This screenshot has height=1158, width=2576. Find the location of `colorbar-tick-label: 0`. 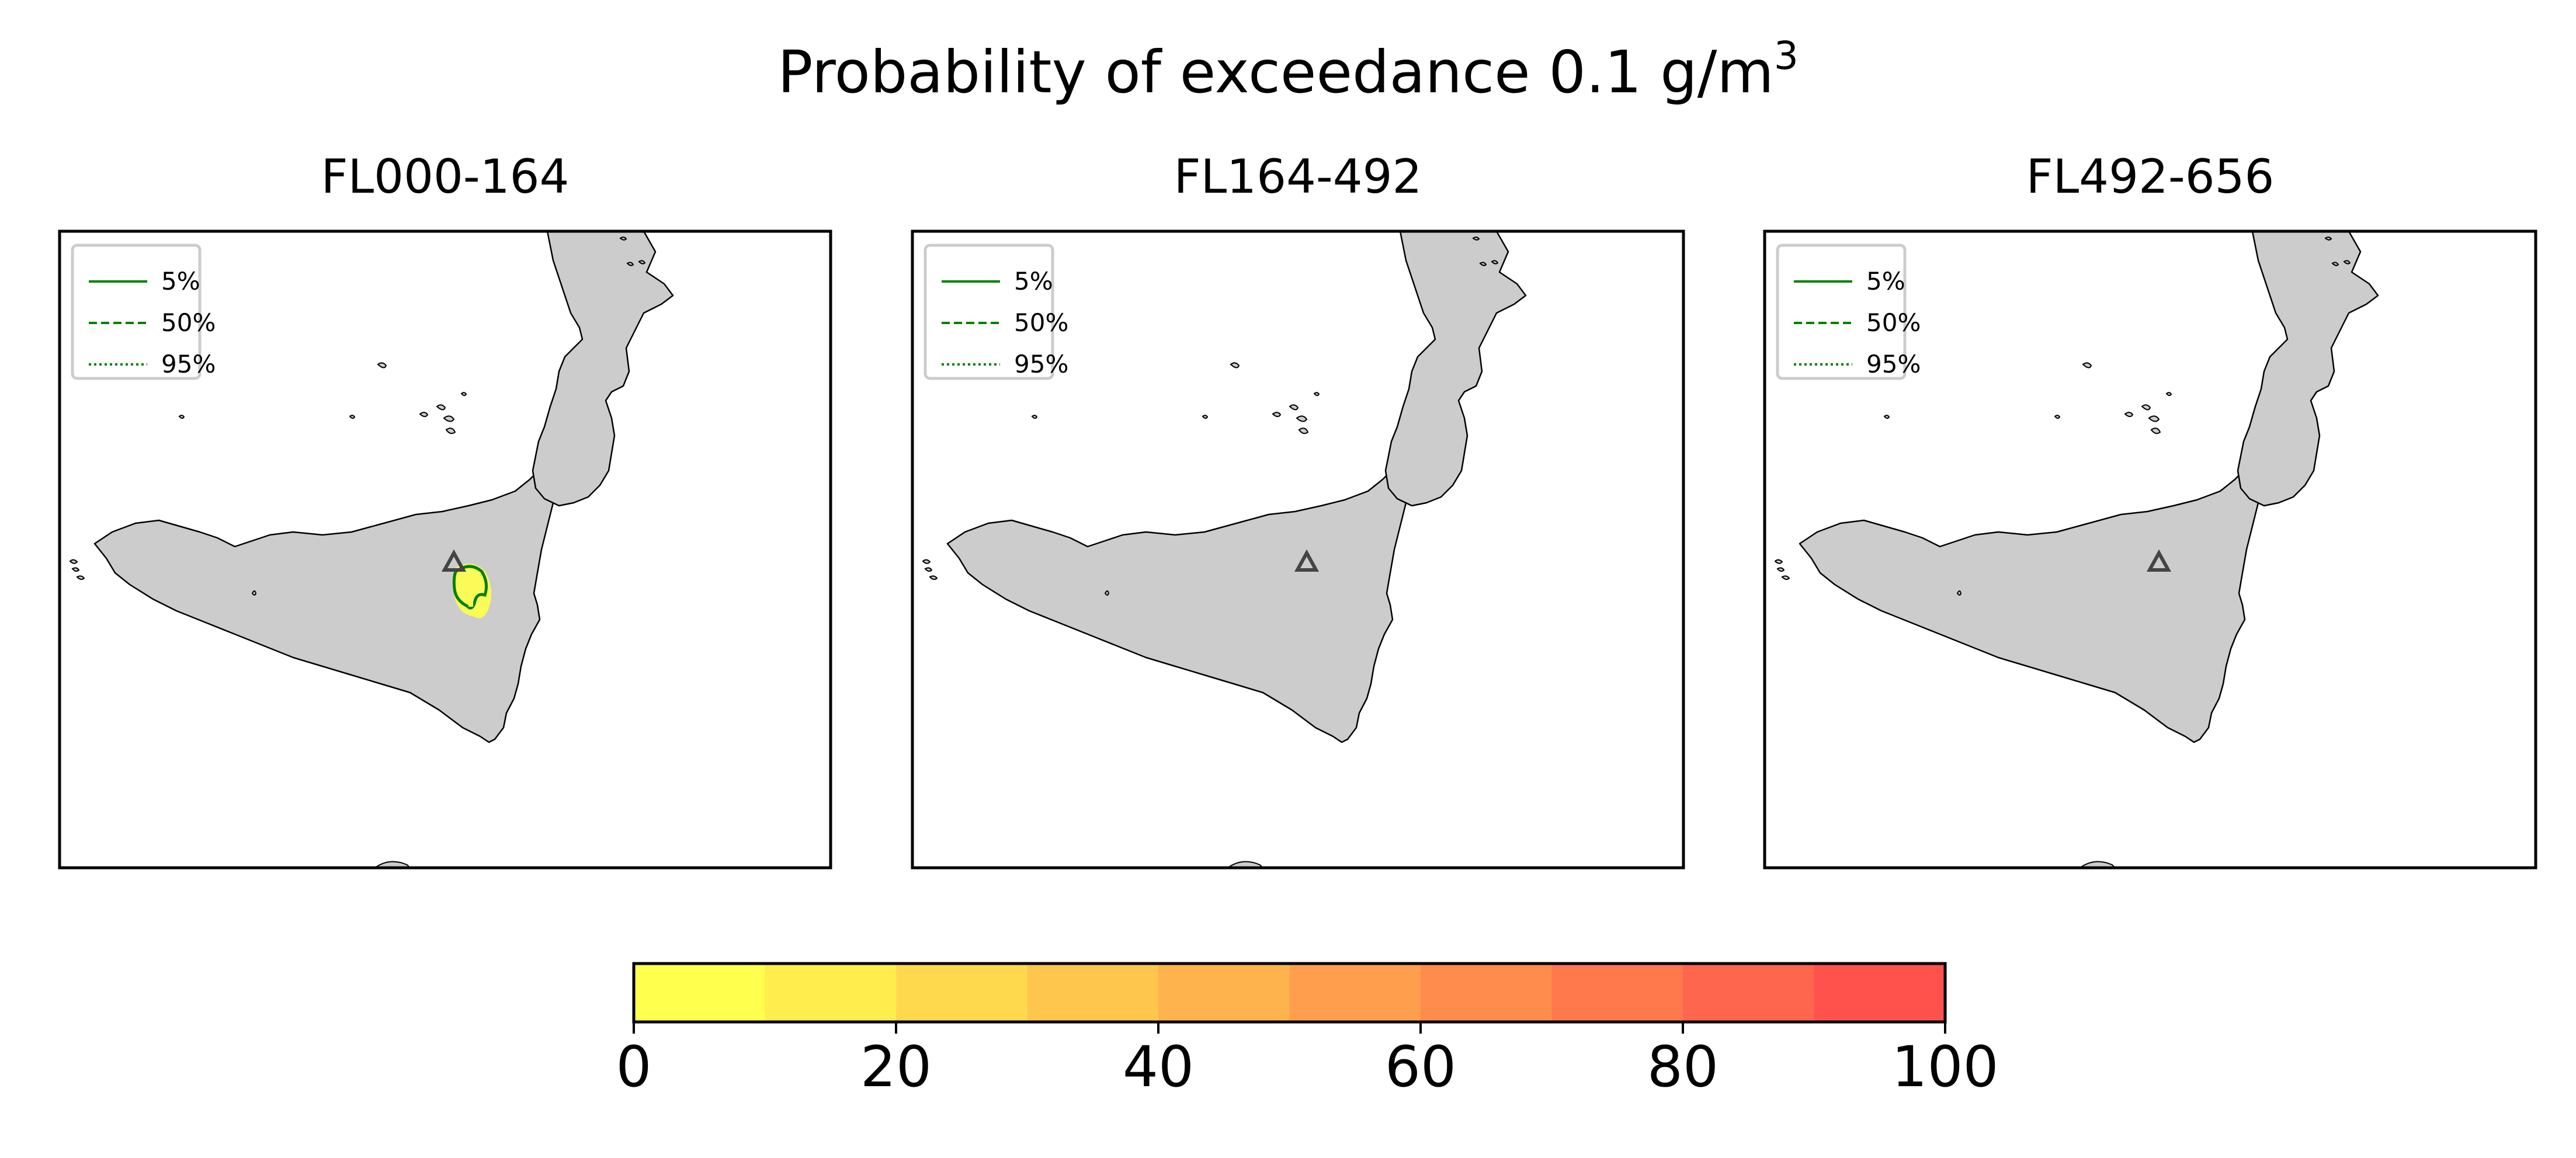

colorbar-tick-label: 0 is located at coordinates (633, 1067).